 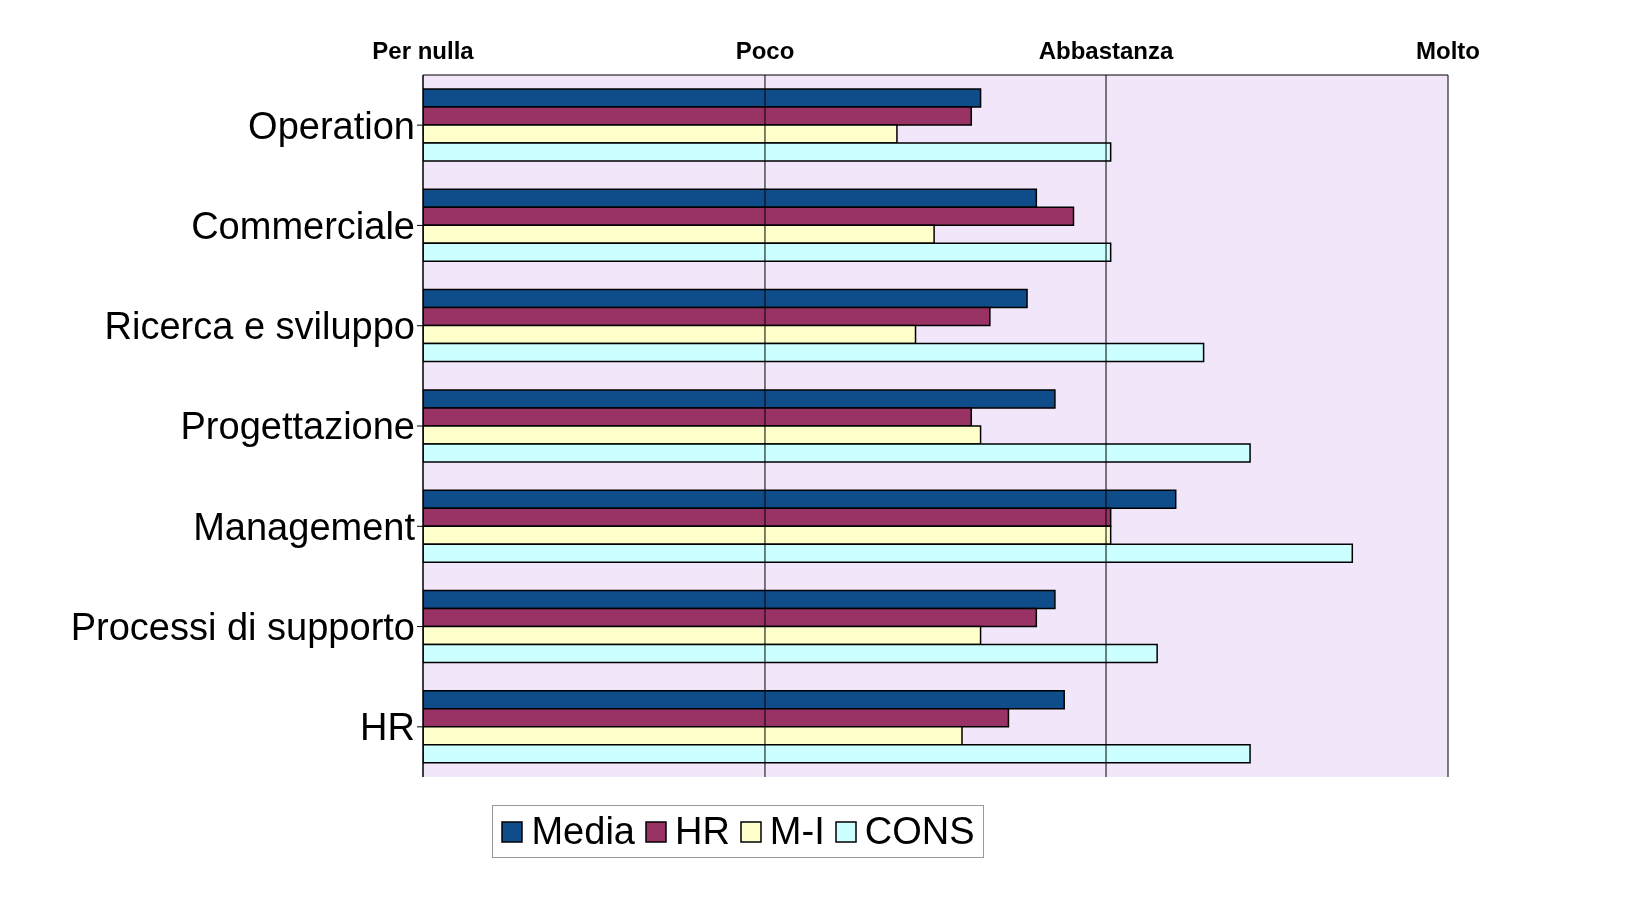 What do you see at coordinates (582, 831) in the screenshot?
I see `legend-label: Media` at bounding box center [582, 831].